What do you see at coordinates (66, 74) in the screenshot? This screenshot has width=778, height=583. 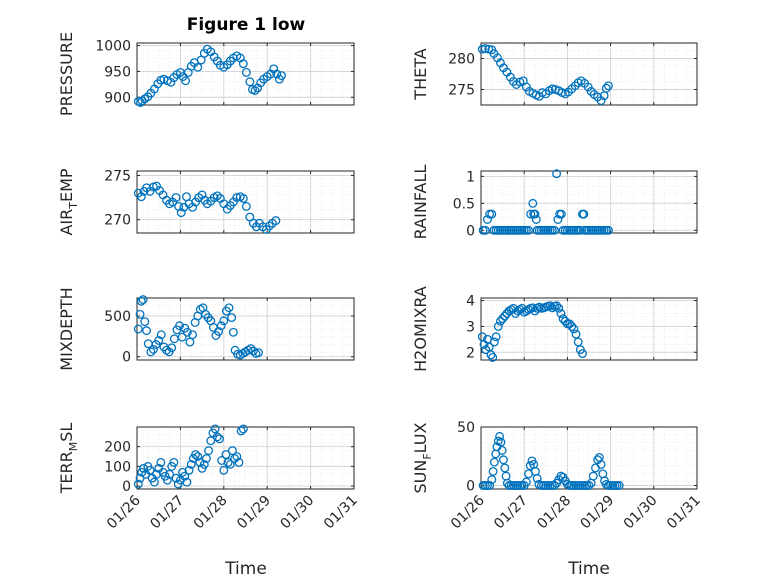 I see `y-axis-label: PRESSURE` at bounding box center [66, 74].